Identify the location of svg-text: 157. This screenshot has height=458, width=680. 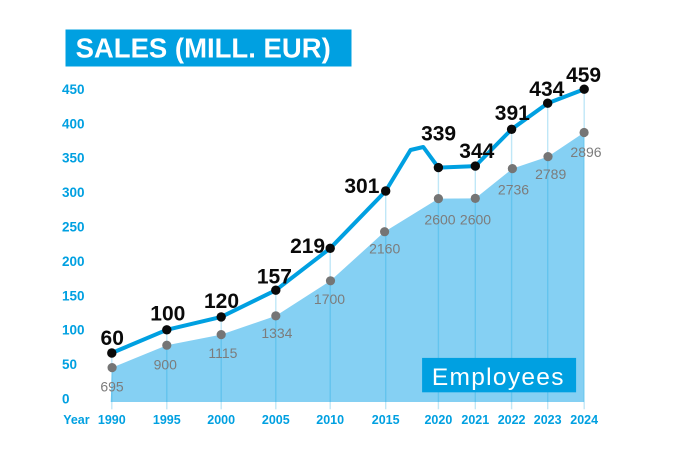
(274, 276).